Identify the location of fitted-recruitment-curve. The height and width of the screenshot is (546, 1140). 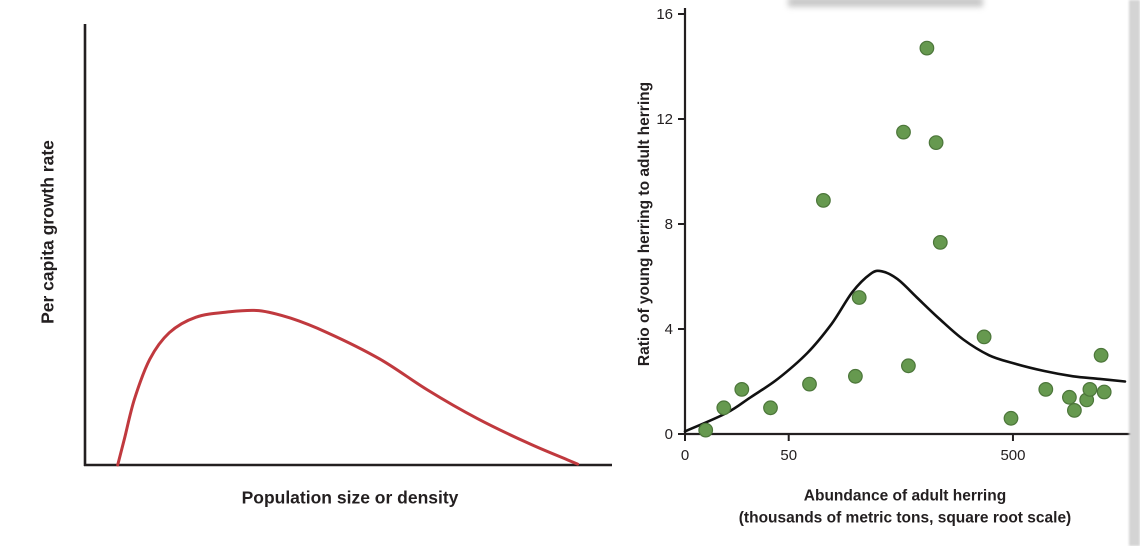
(905, 351).